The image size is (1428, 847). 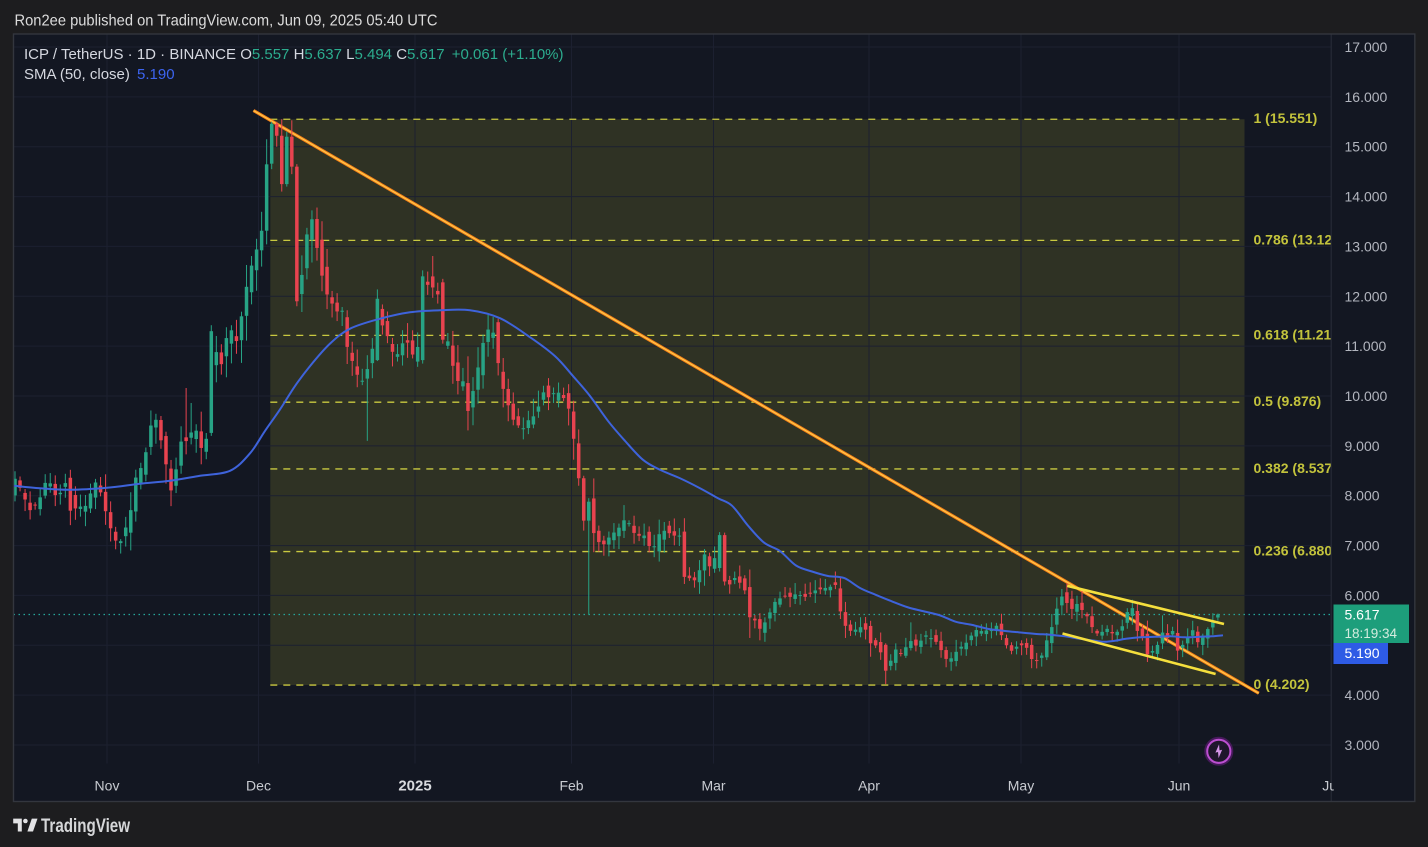 I want to click on svg-text: 4.000, so click(x=1362, y=695).